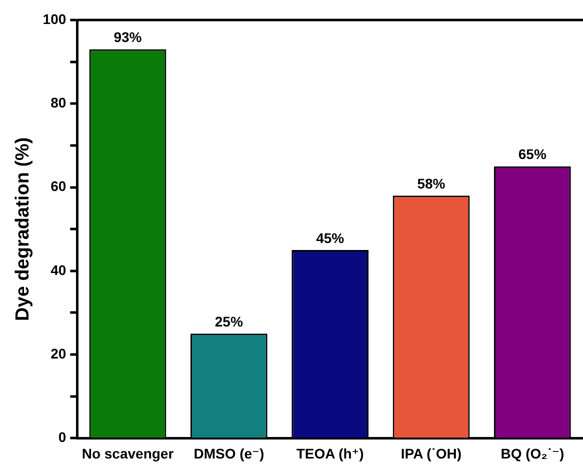 The image size is (583, 473). Describe the element at coordinates (532, 154) in the screenshot. I see `data-label: 65%` at that location.